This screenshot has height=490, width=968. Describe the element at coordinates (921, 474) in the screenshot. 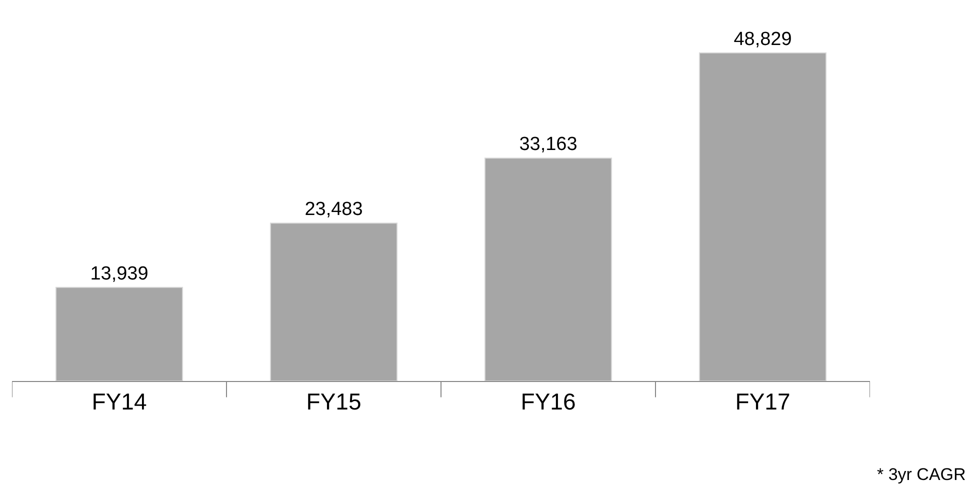

I see `text: * 3yr CAGR` at that location.